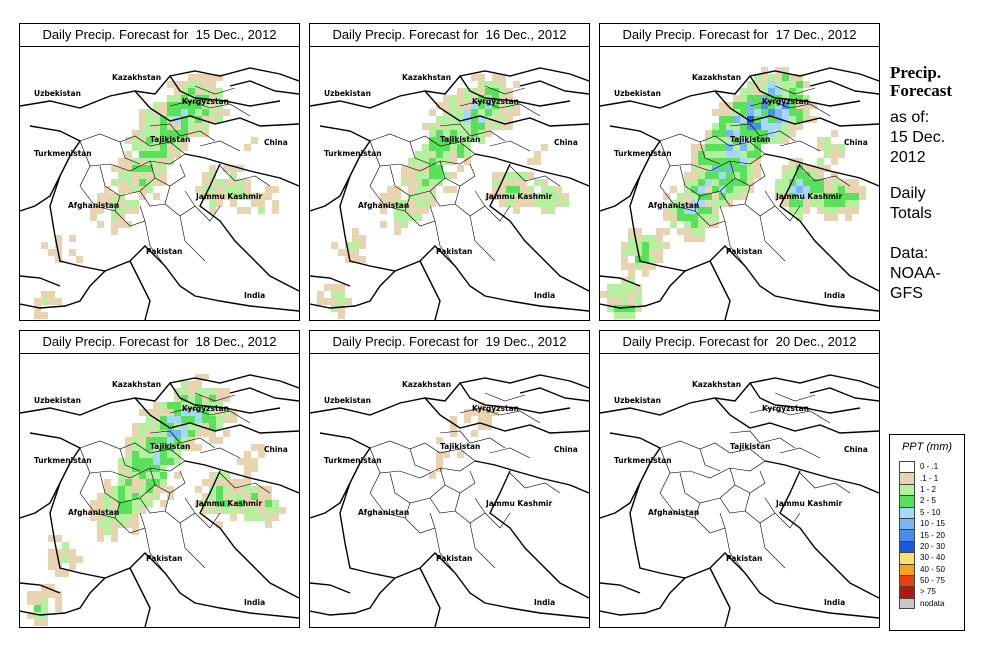  I want to click on legend-item: .1 - 1, so click(922, 478).